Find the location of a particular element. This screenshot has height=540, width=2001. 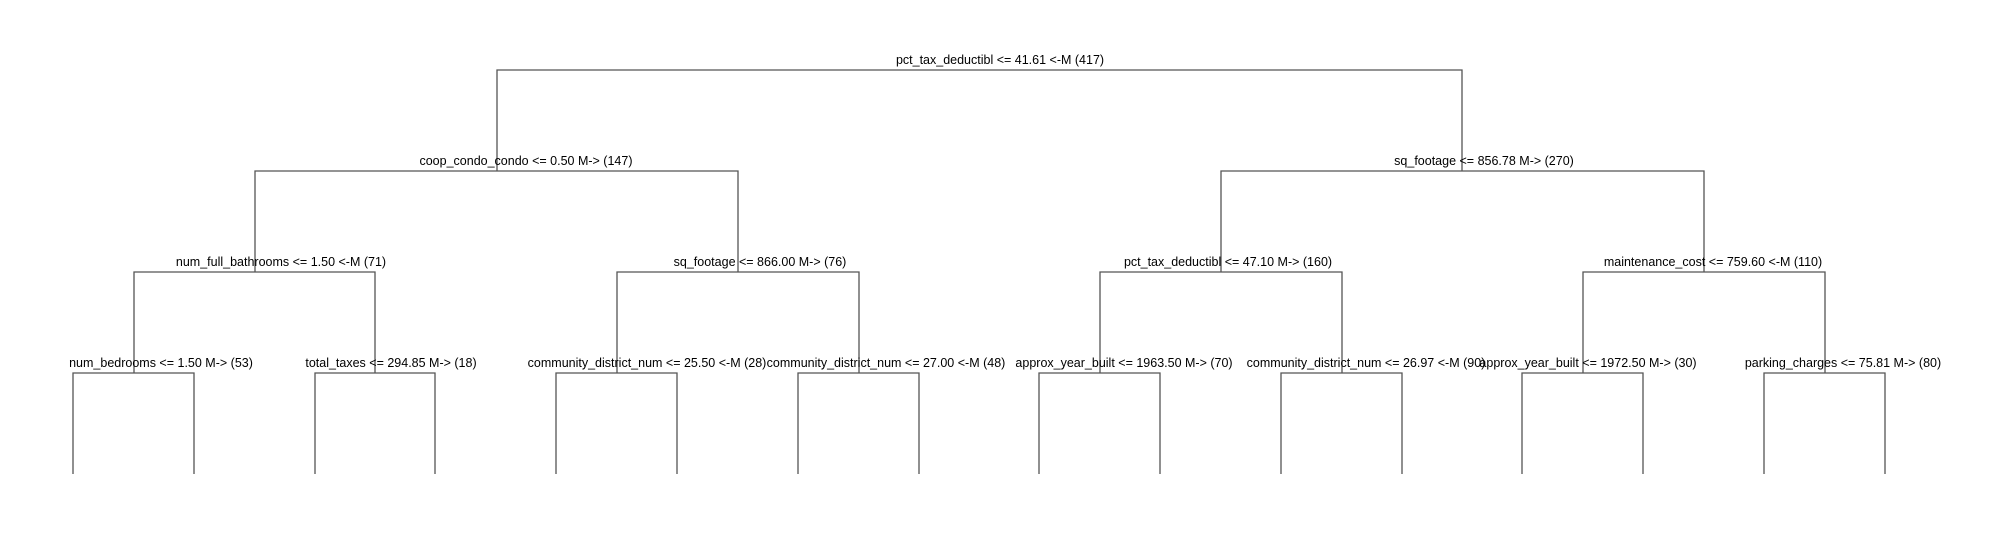

node-label-n-rr: maintenance_cost <= 759.60 <-M (110) is located at coordinates (1713, 262).